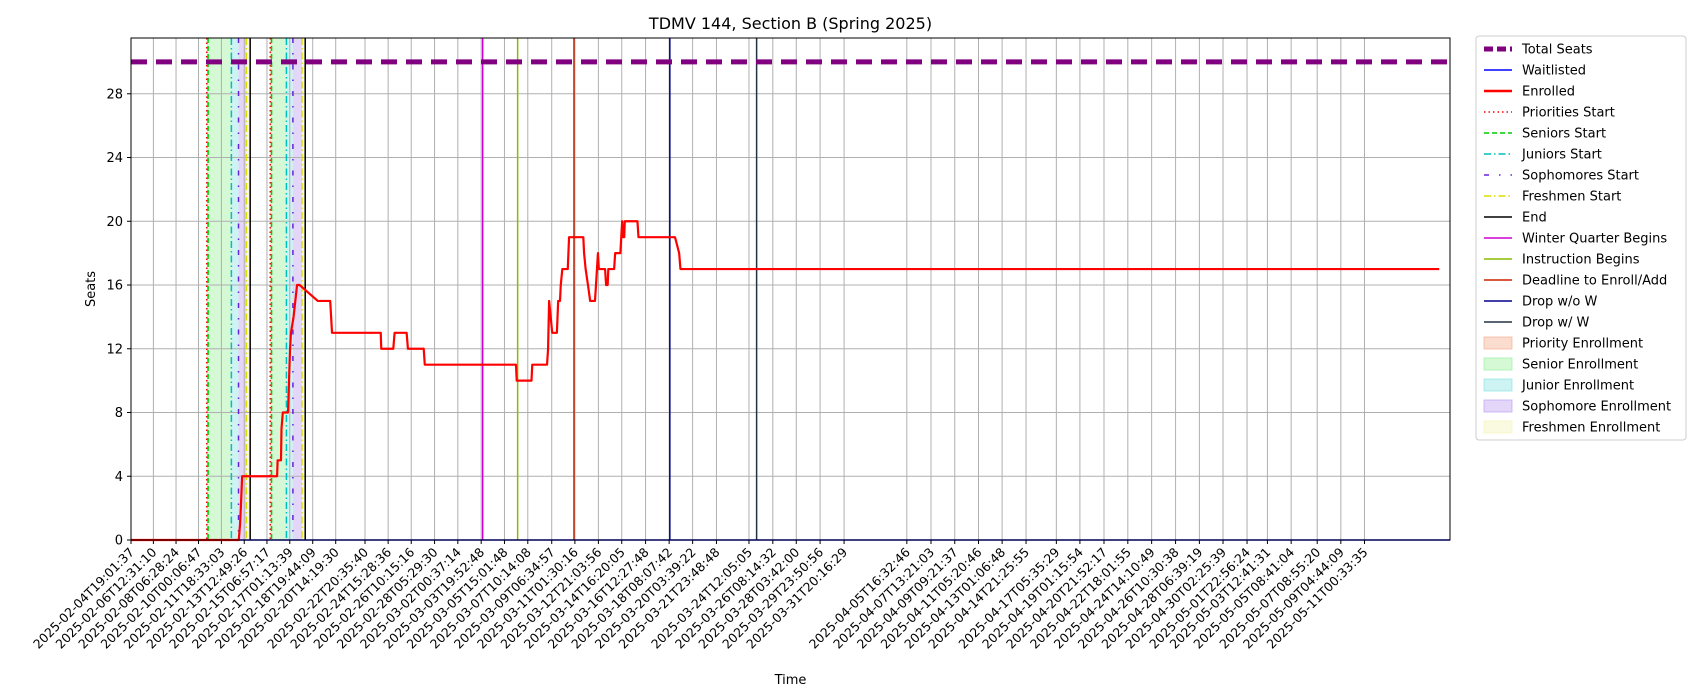 The width and height of the screenshot is (1700, 700). What do you see at coordinates (790, 23) in the screenshot?
I see `chart-title: TDMV 144, Section B (Spring 2025)` at bounding box center [790, 23].